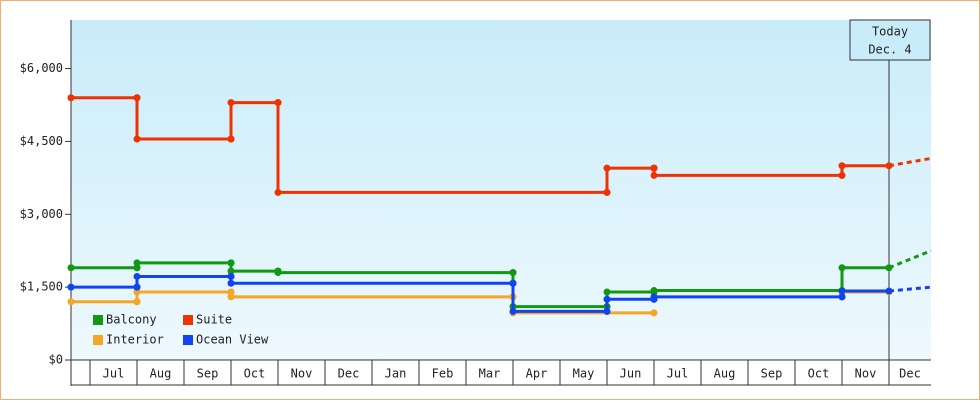  Describe the element at coordinates (889, 50) in the screenshot. I see `today-label: Dec. 4` at that location.